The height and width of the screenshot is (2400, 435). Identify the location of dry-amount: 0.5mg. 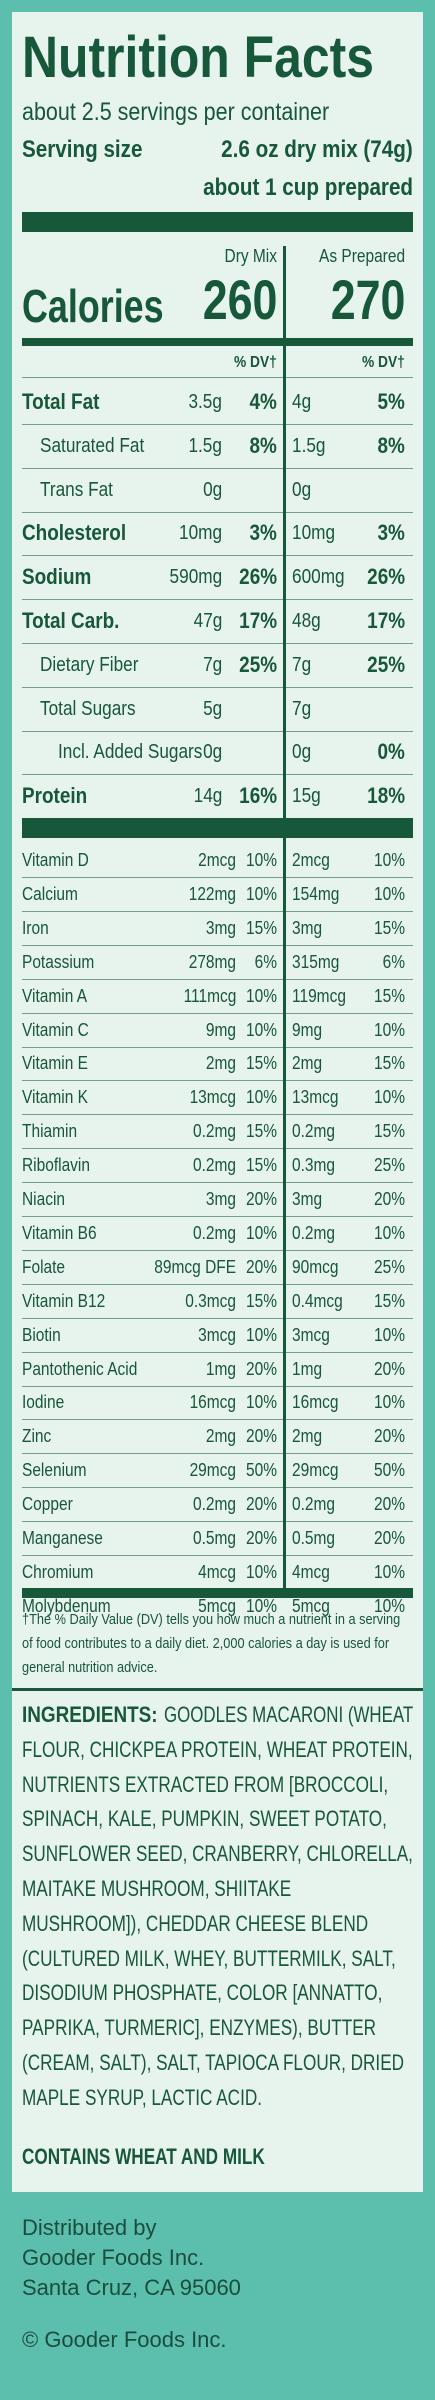
(214, 1538).